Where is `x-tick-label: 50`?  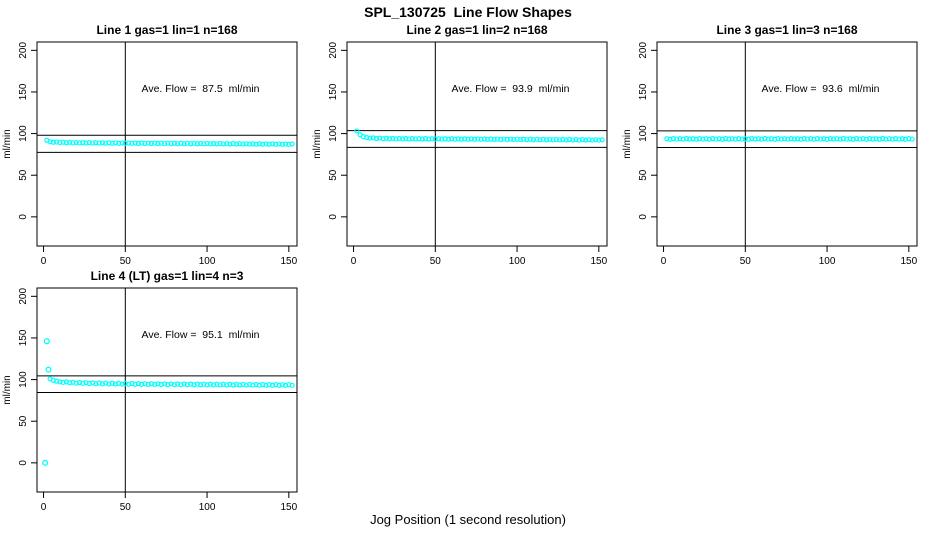
x-tick-label: 50 is located at coordinates (436, 261).